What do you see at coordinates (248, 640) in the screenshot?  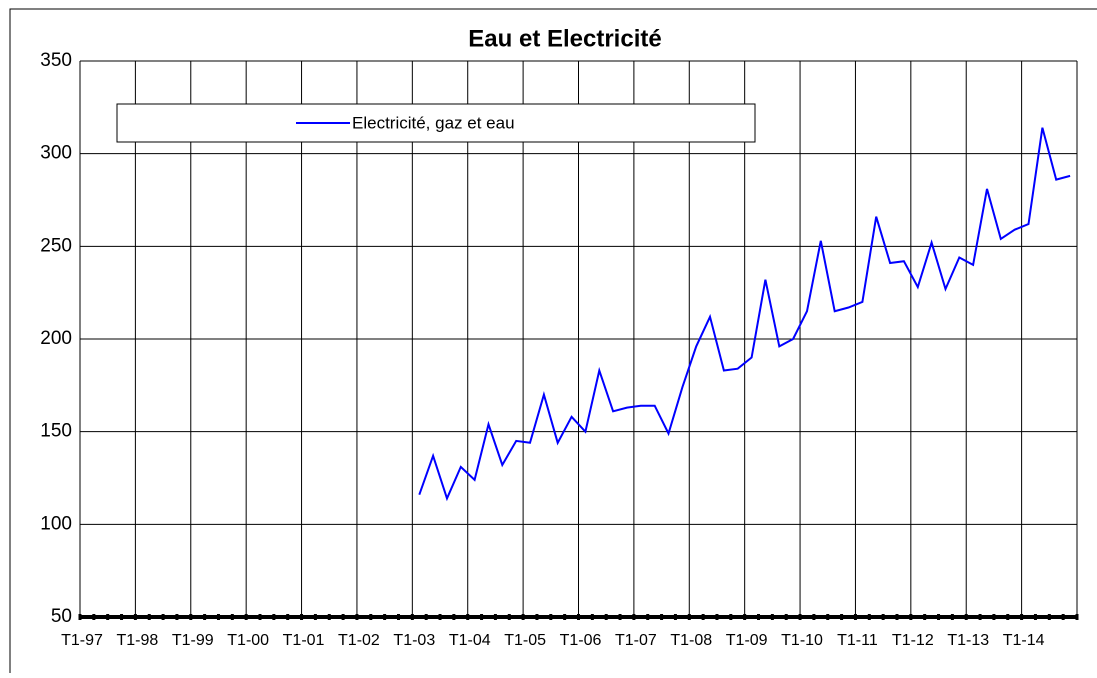 I see `x-tick-label: T1-00` at bounding box center [248, 640].